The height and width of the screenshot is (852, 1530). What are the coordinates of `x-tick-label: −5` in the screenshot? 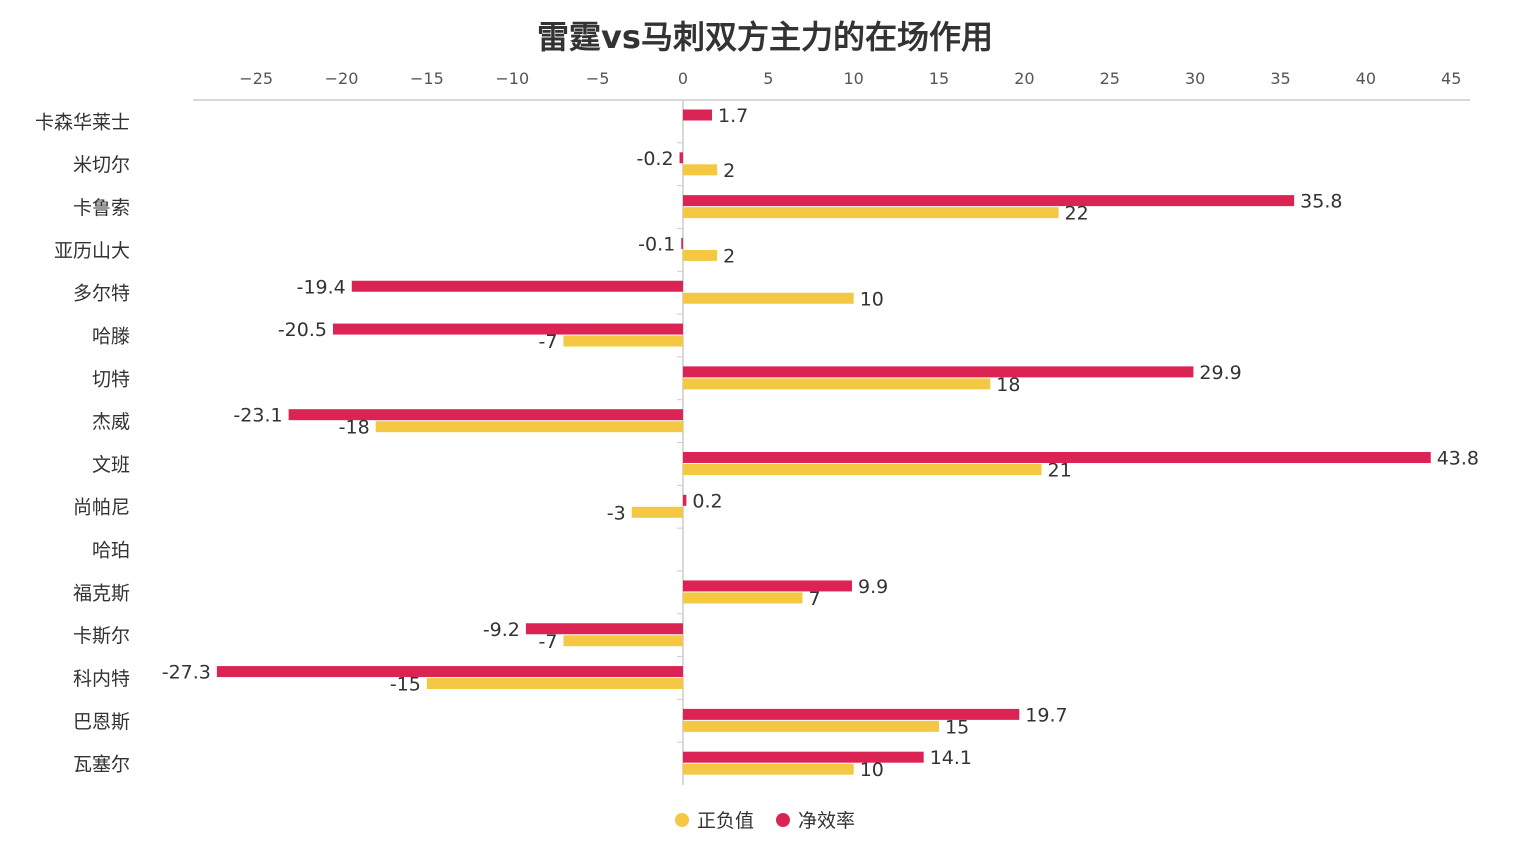 It's located at (598, 78).